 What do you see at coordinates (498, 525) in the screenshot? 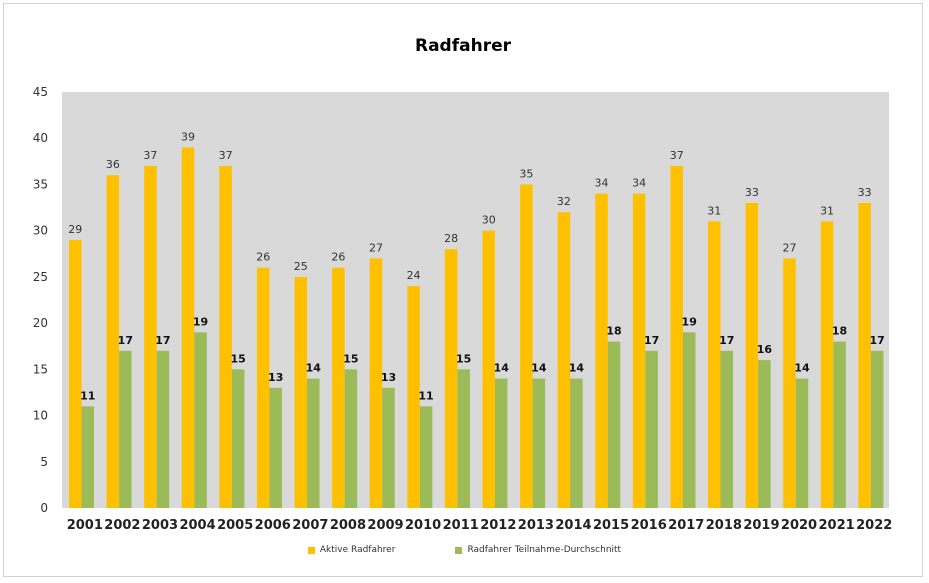
I see `x-tick-label: 2012` at bounding box center [498, 525].